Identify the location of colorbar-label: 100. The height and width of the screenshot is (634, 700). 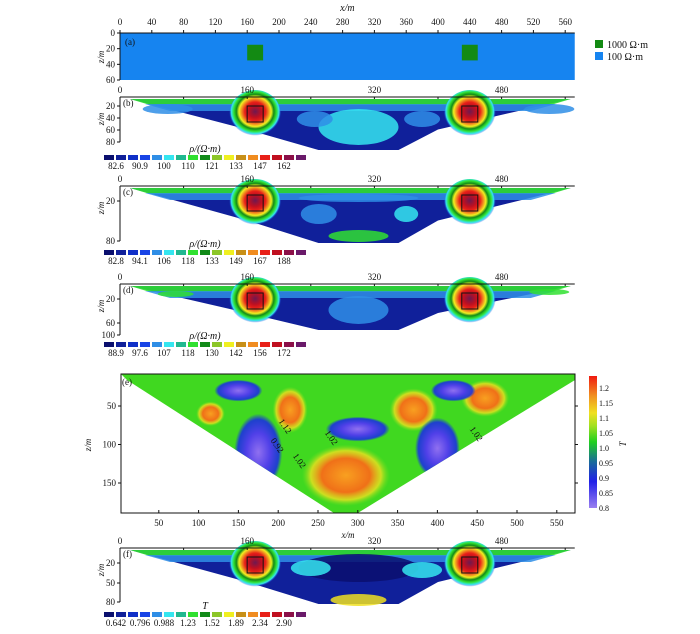
(164, 166).